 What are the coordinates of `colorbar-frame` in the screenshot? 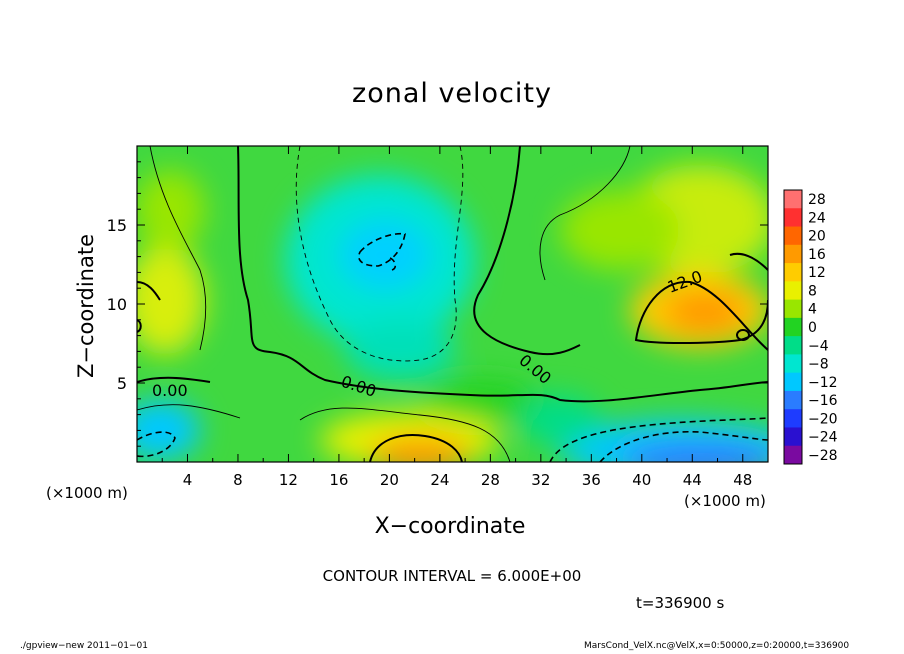 It's located at (793, 327).